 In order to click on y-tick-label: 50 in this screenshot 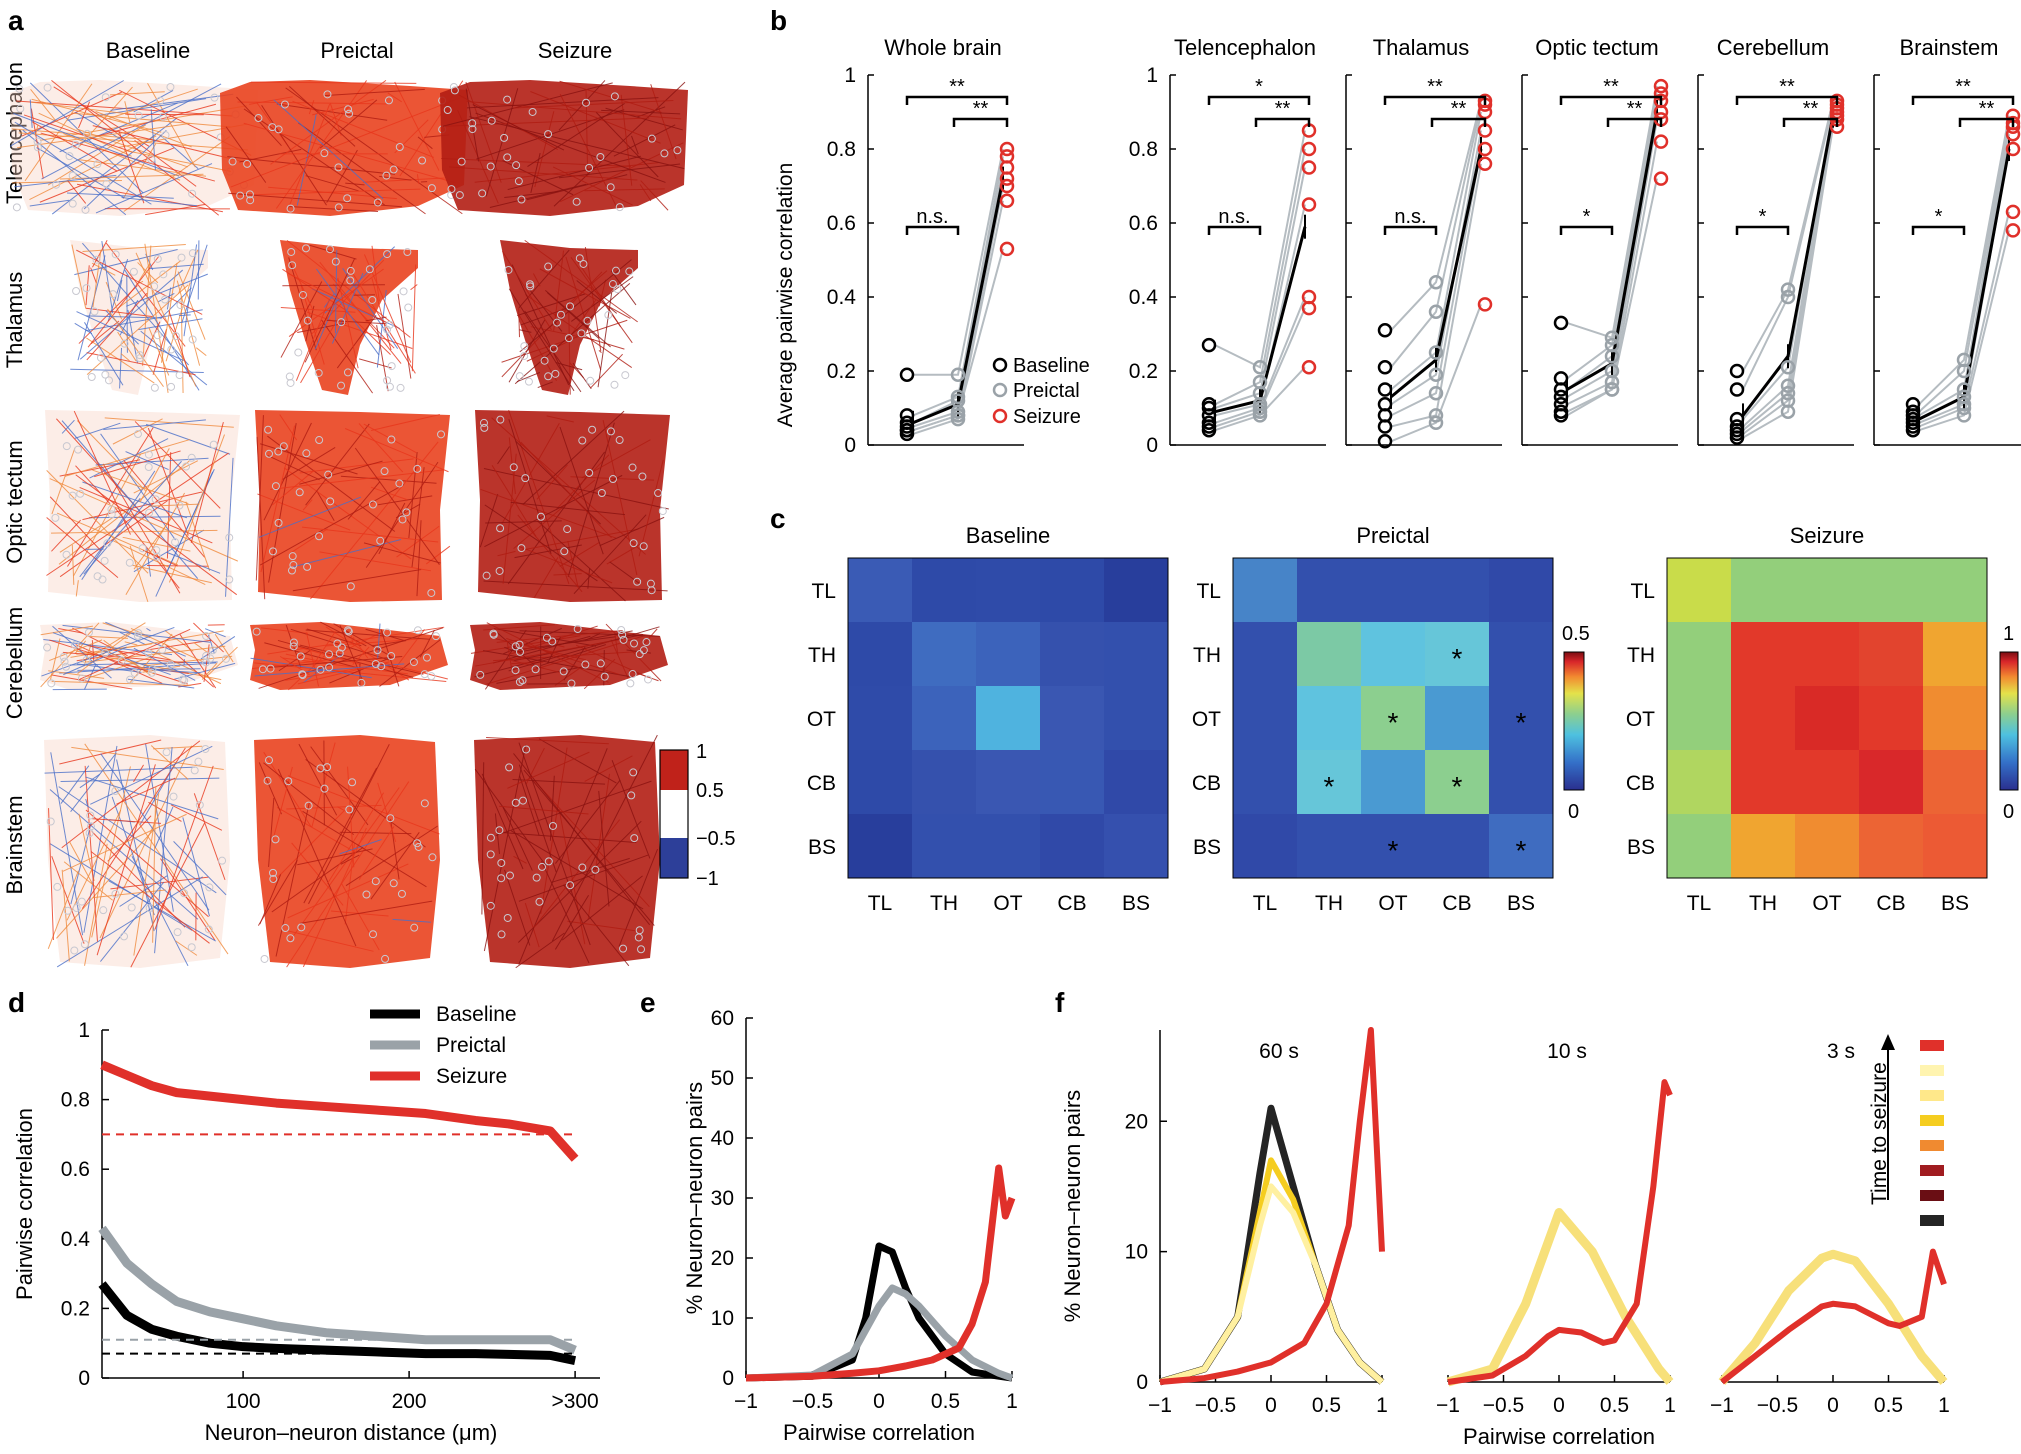, I will do `click(722, 1078)`.